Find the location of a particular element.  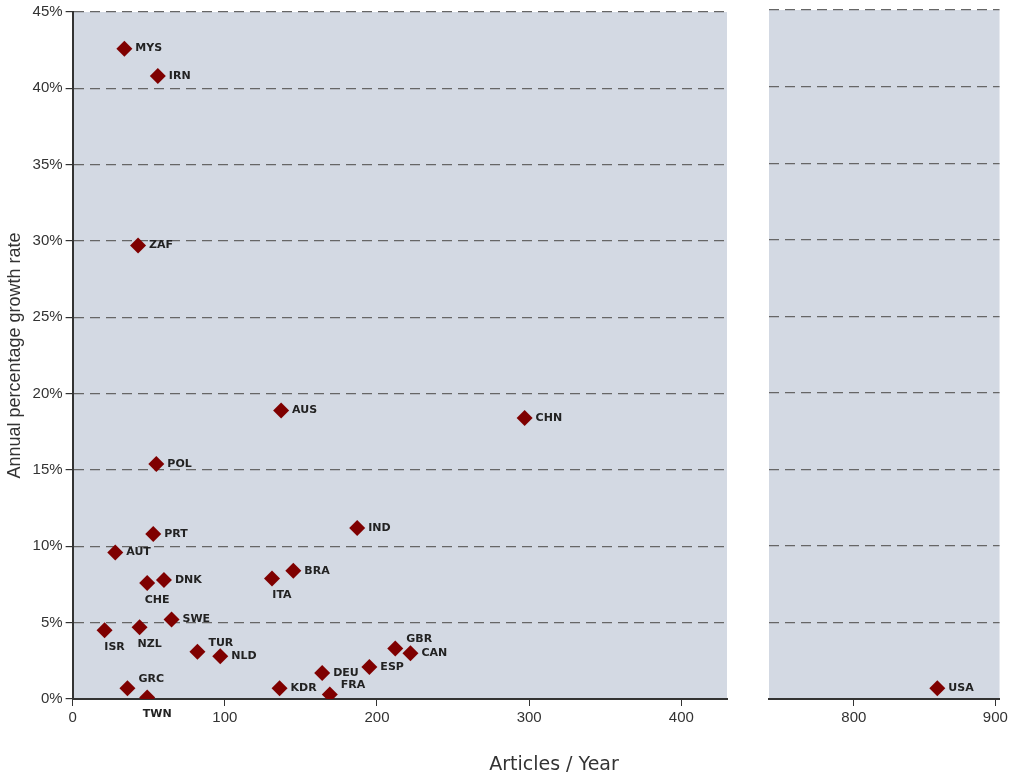

x-tick-label: 0 is located at coordinates (72, 717).